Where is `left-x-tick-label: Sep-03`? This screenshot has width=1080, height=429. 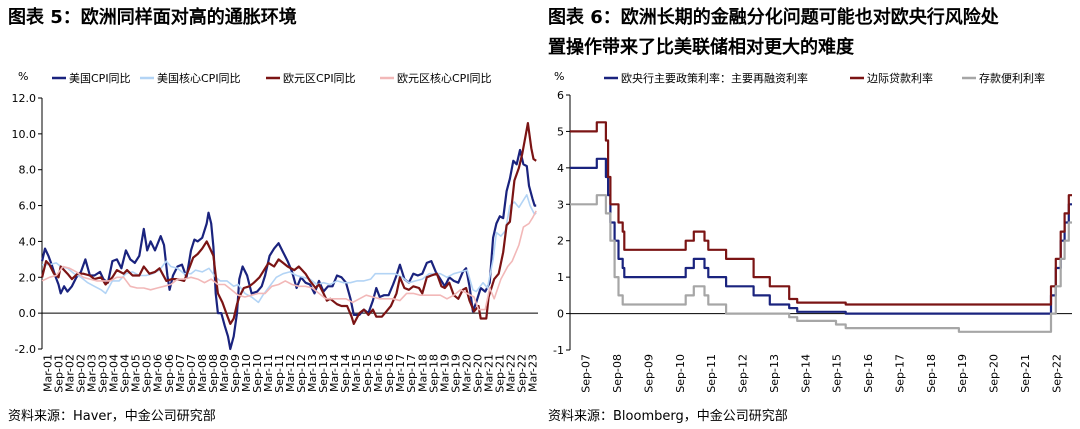
left-x-tick-label: Sep-03 is located at coordinates (103, 373).